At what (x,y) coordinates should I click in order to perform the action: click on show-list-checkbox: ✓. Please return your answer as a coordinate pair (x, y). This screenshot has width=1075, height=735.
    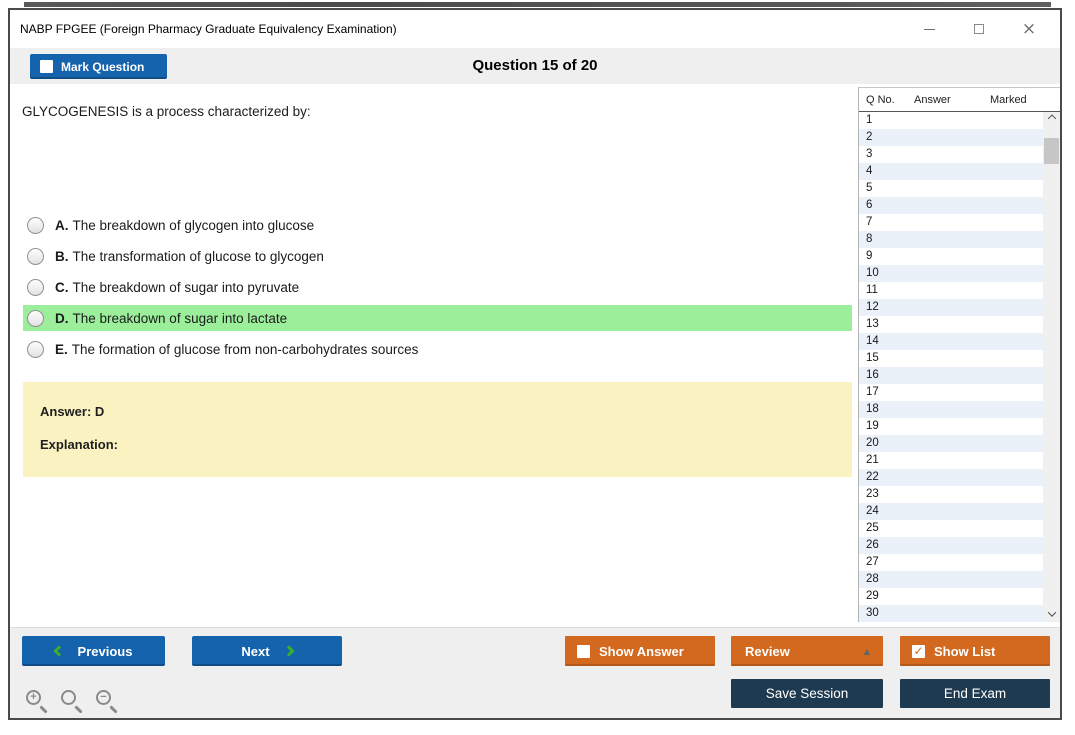
    Looking at the image, I should click on (918, 651).